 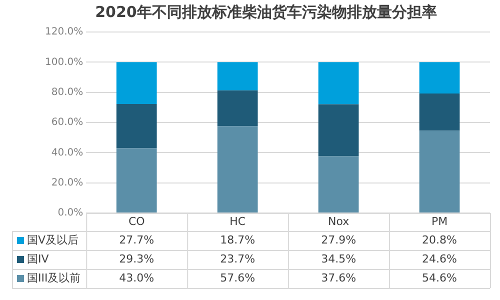 I want to click on data-label: 23.7%, so click(x=238, y=259).